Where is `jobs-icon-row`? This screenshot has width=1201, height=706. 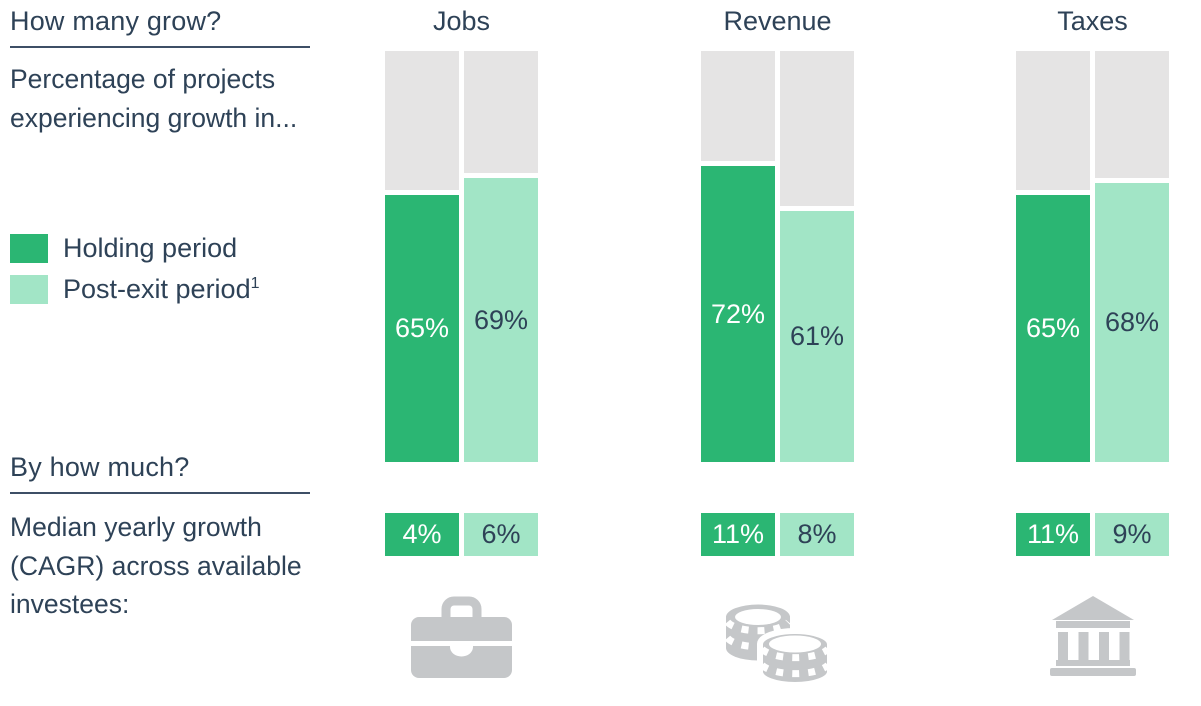
jobs-icon-row is located at coordinates (461, 640).